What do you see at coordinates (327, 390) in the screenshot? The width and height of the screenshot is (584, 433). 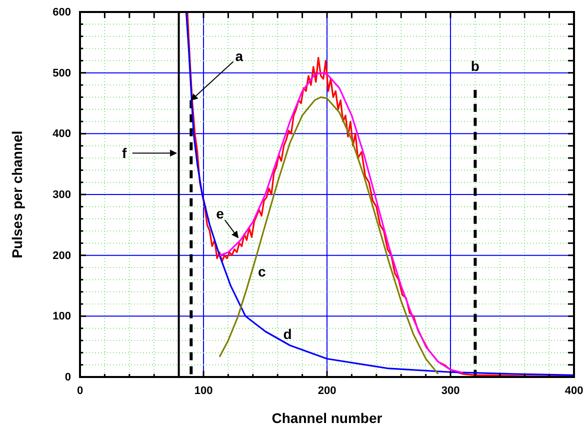 I see `x-tick-label: 200` at bounding box center [327, 390].